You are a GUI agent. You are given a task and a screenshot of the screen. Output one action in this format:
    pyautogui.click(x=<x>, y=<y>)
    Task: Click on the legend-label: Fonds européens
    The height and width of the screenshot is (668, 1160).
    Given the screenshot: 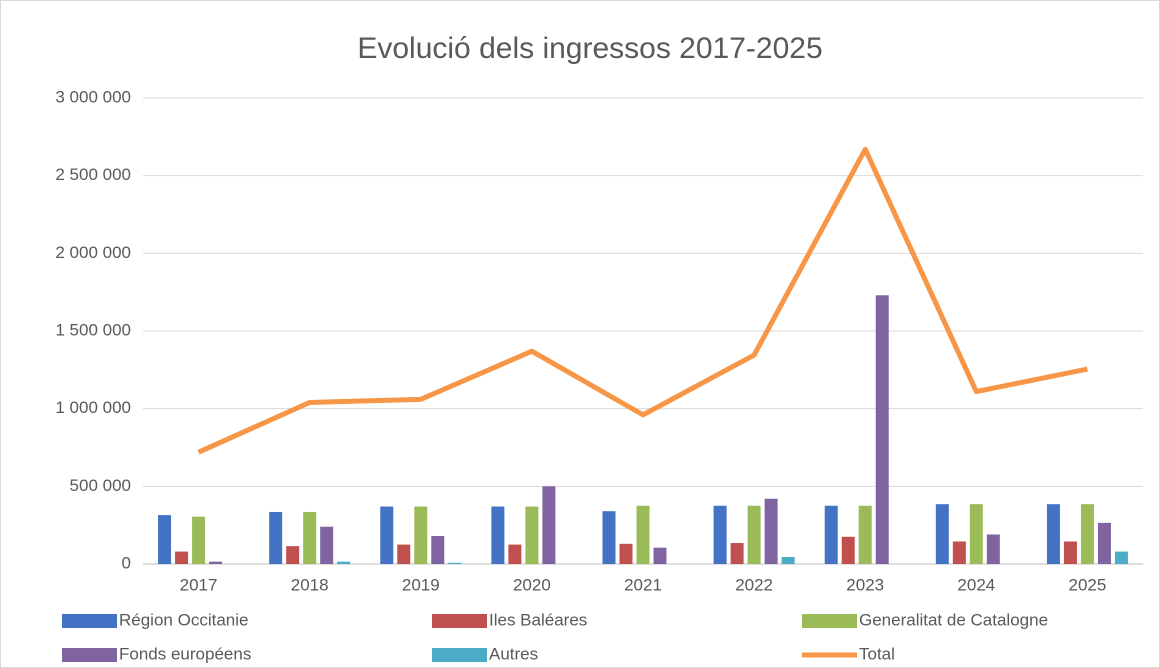 What is the action you would take?
    pyautogui.click(x=185, y=653)
    